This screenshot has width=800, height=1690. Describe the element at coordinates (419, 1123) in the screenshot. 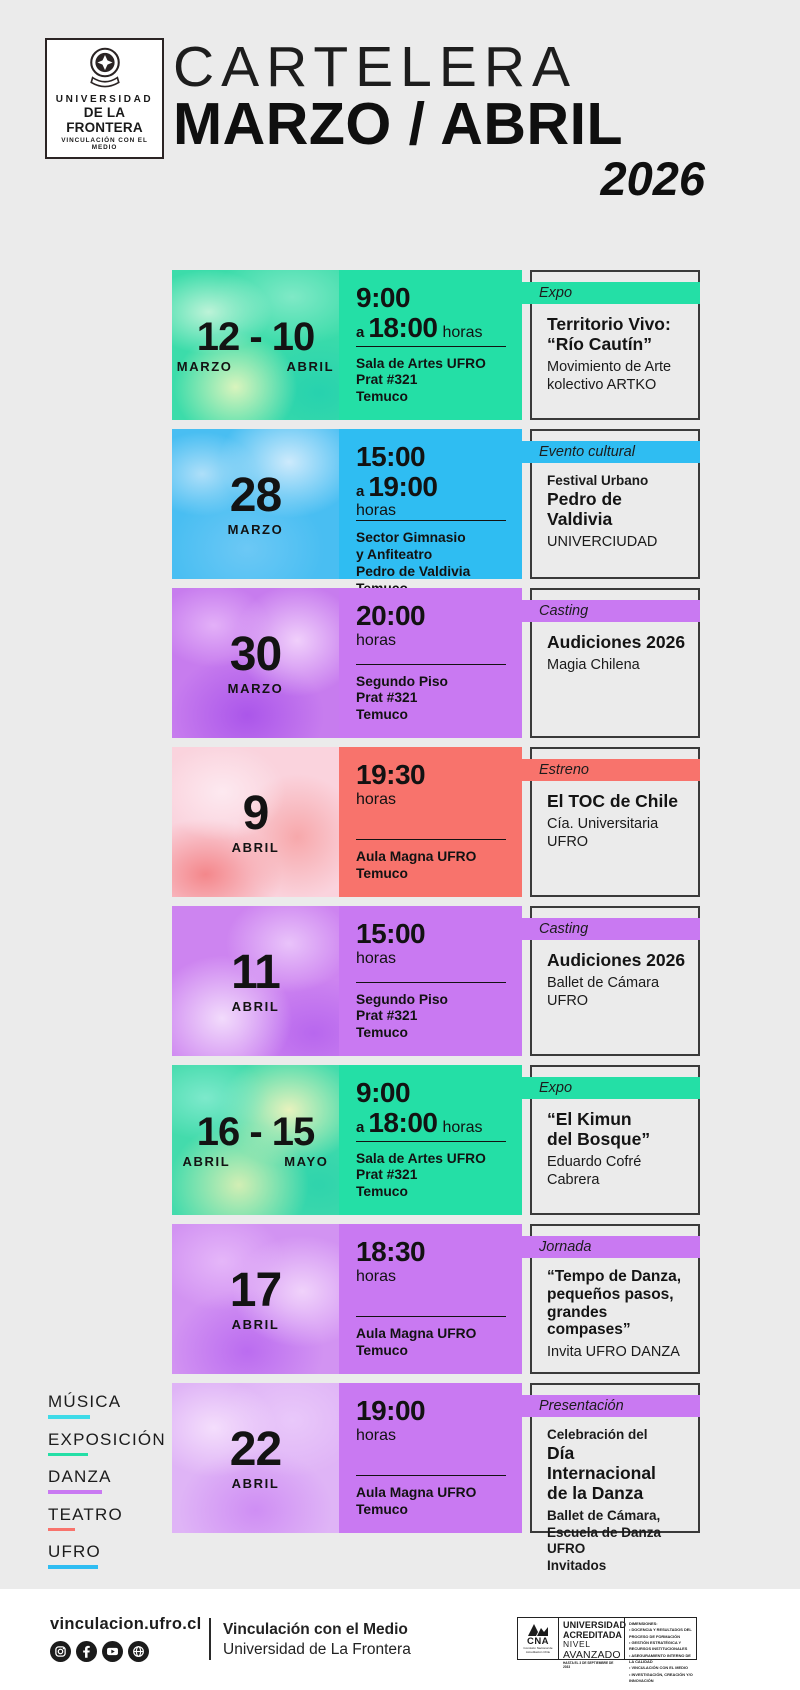

I see `event-time-range: a 18:00 horas` at that location.